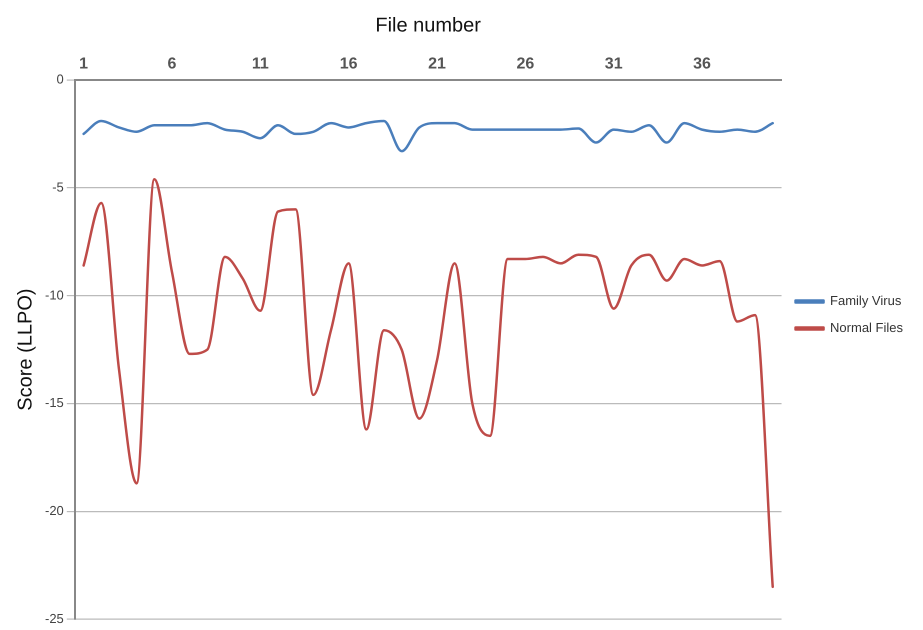  What do you see at coordinates (428, 136) in the screenshot?
I see `line-series` at bounding box center [428, 136].